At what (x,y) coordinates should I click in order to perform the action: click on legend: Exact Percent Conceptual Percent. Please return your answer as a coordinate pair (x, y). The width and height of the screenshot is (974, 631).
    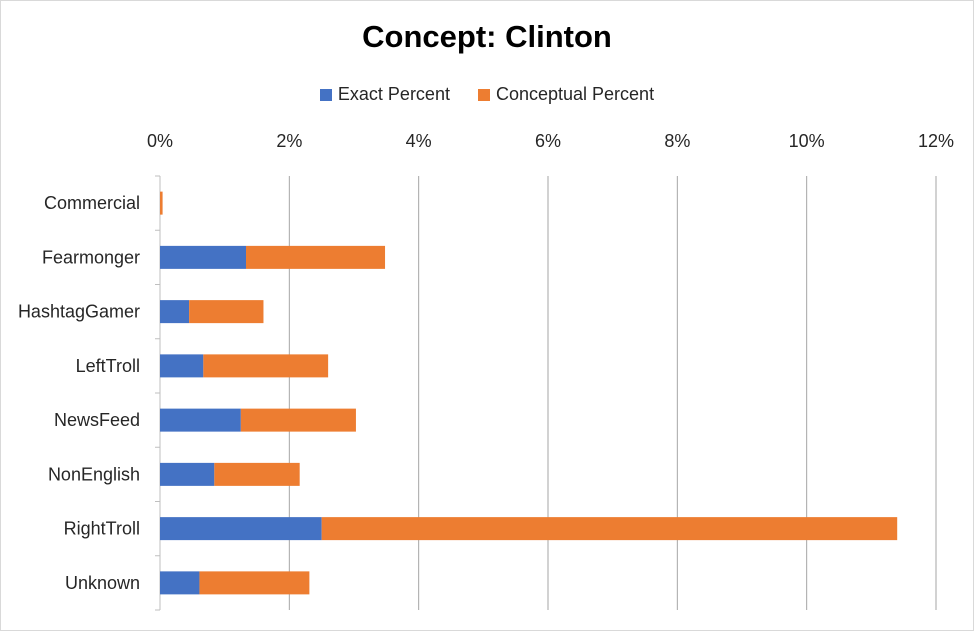
    Looking at the image, I should click on (487, 94).